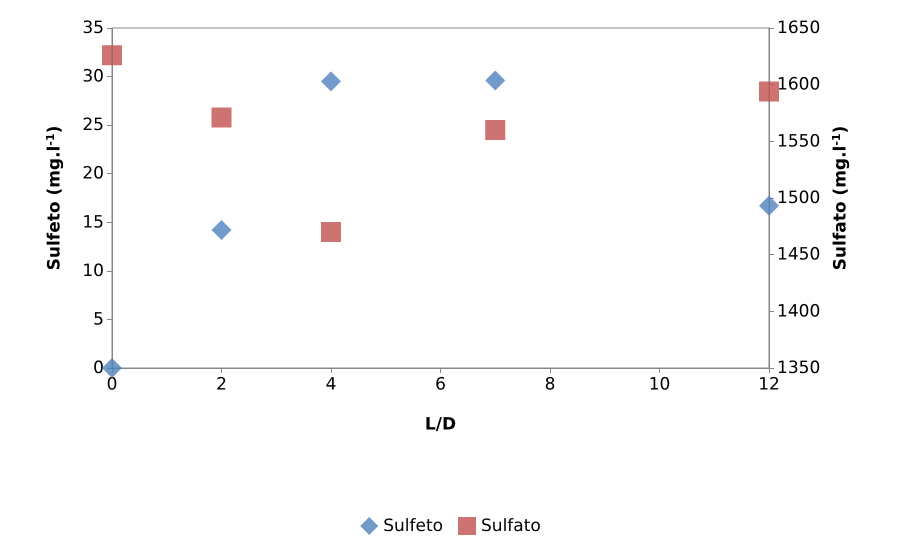 The image size is (901, 545). Describe the element at coordinates (93, 222) in the screenshot. I see `y-tick-label: 15` at that location.